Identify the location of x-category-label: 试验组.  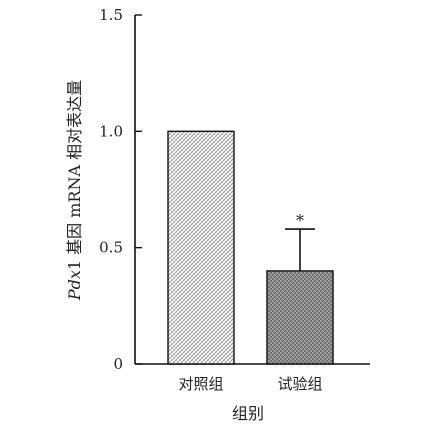
(299, 384).